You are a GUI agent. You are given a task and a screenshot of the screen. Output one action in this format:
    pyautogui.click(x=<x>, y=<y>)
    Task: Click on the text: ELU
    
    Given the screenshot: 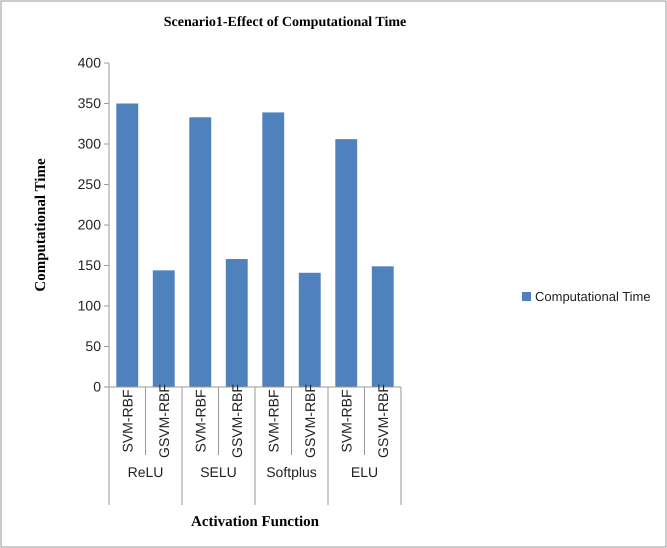 What is the action you would take?
    pyautogui.click(x=364, y=472)
    